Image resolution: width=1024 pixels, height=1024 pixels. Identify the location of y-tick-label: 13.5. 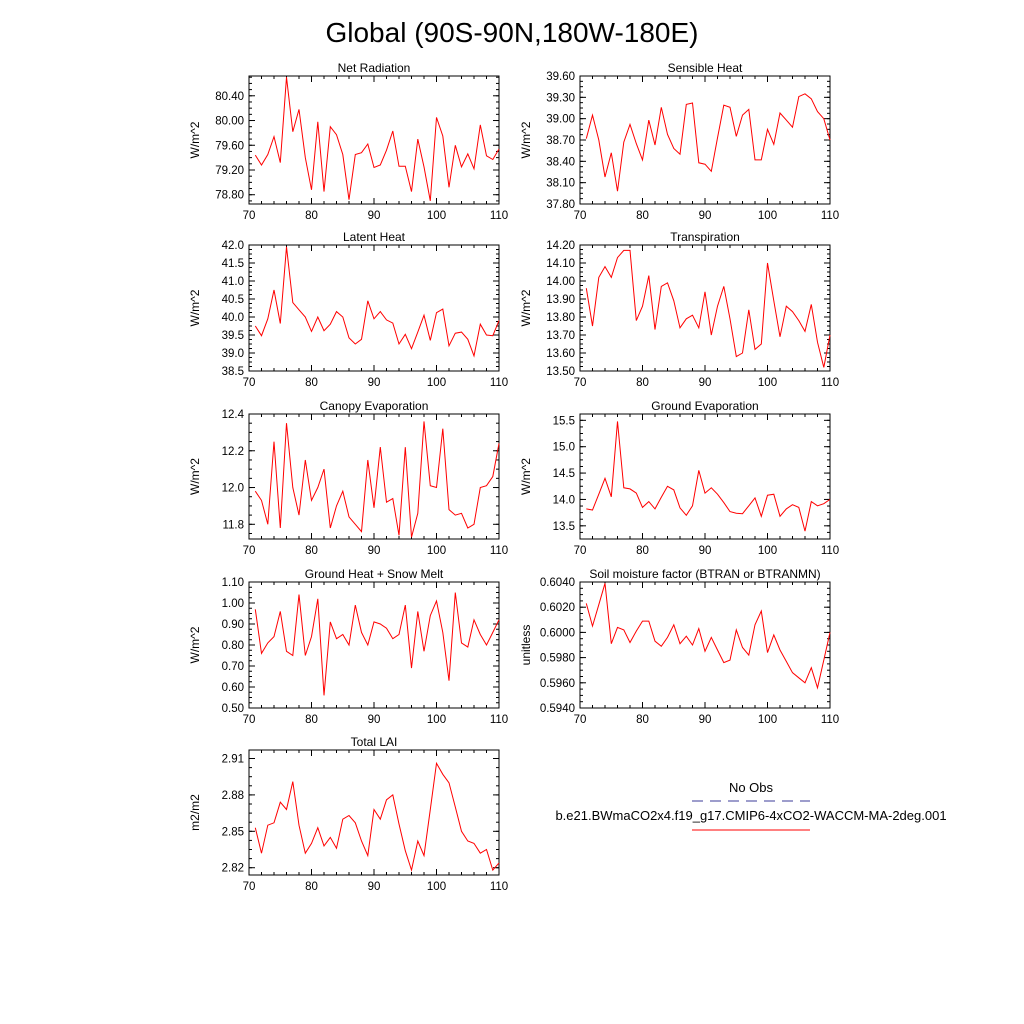
(564, 527).